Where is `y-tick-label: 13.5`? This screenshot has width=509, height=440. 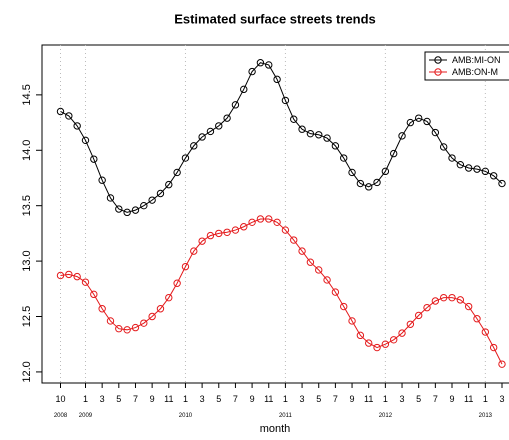
y-tick-label: 13.5 is located at coordinates (27, 205).